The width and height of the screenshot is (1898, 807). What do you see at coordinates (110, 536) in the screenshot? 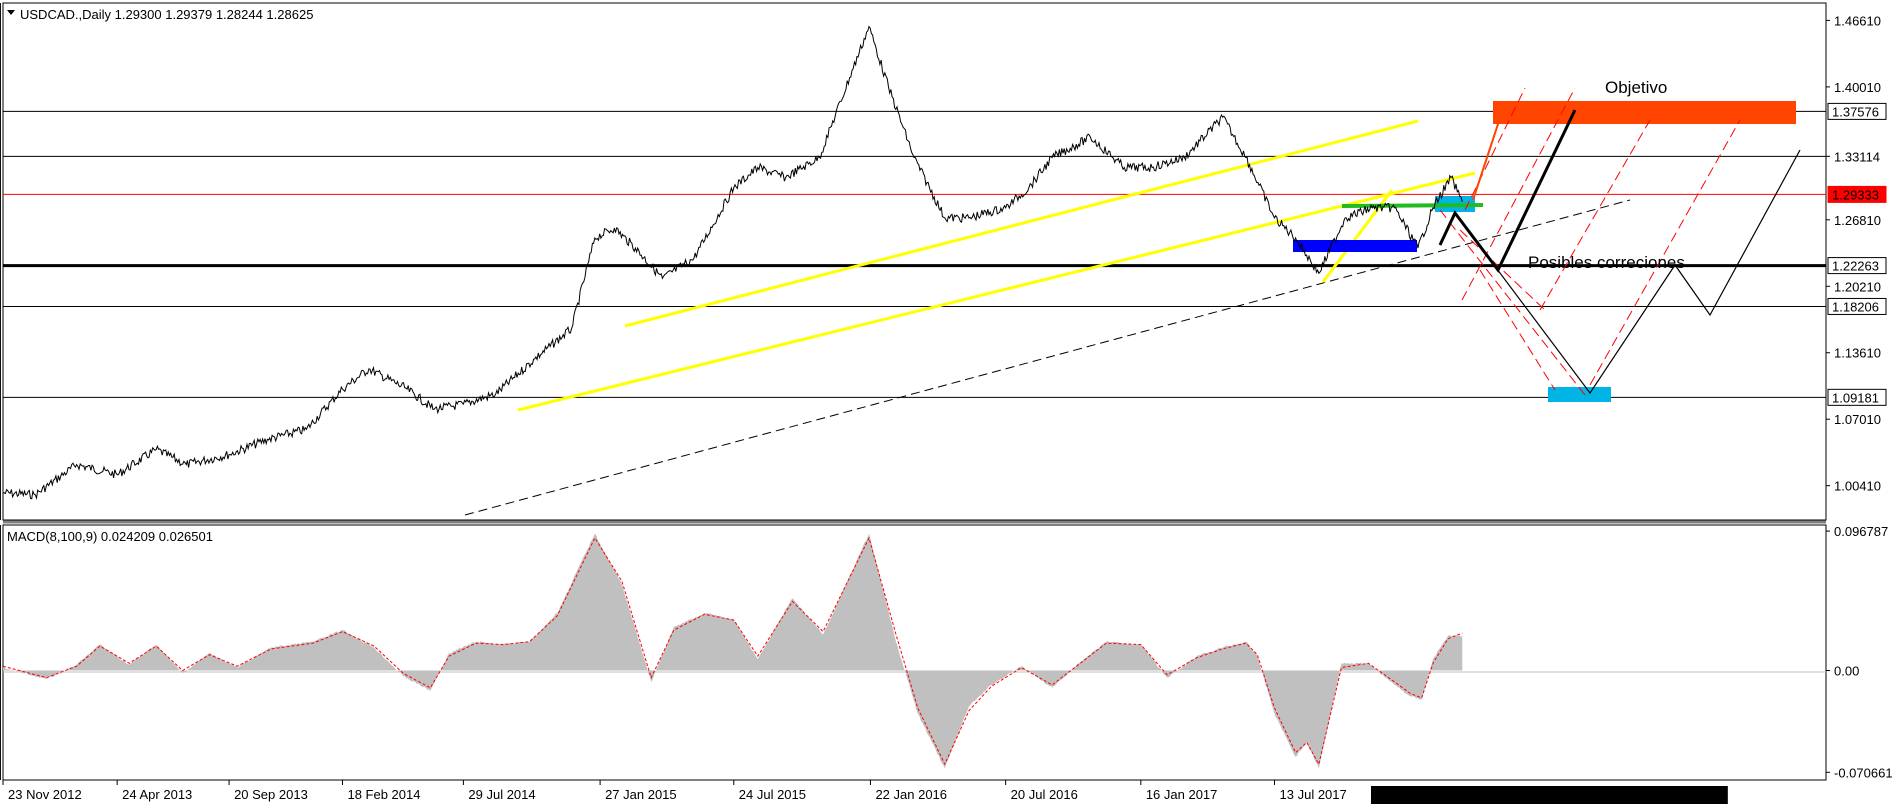
I see `macd-title: MACD(8,100,9) 0.024209 0.026501` at bounding box center [110, 536].